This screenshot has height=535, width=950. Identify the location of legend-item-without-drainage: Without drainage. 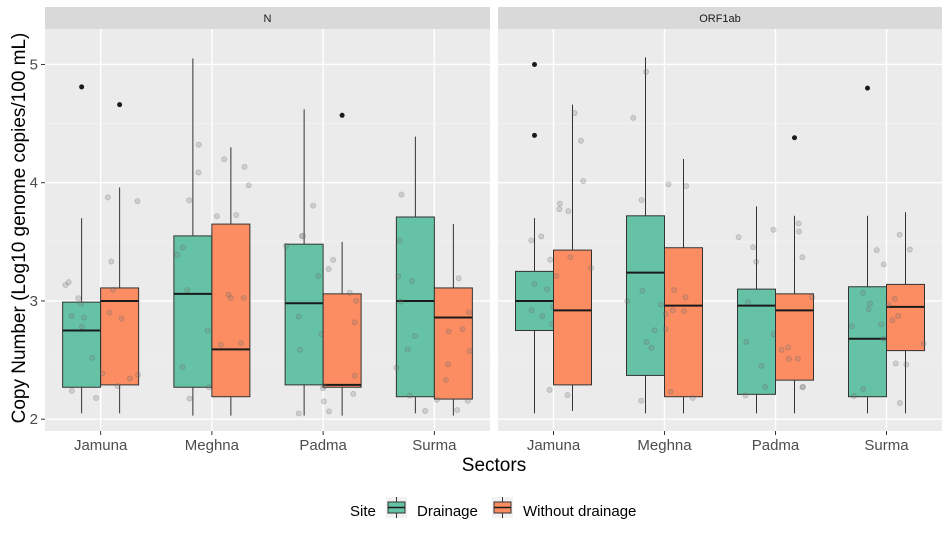
(564, 508).